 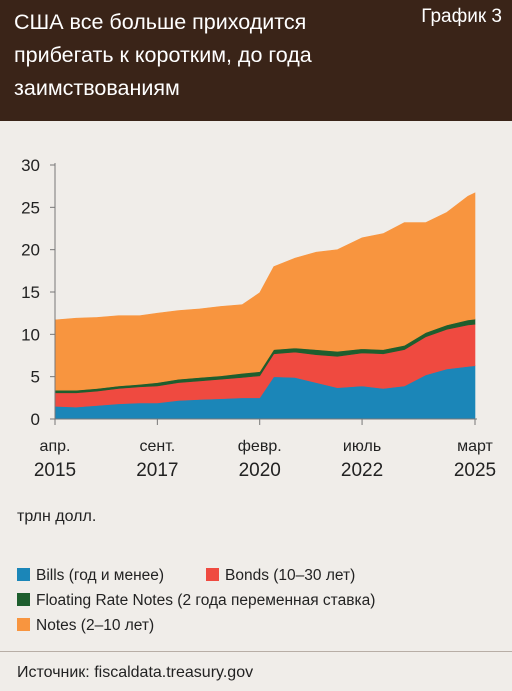 I want to click on y-tick-label: 20, so click(x=30, y=250).